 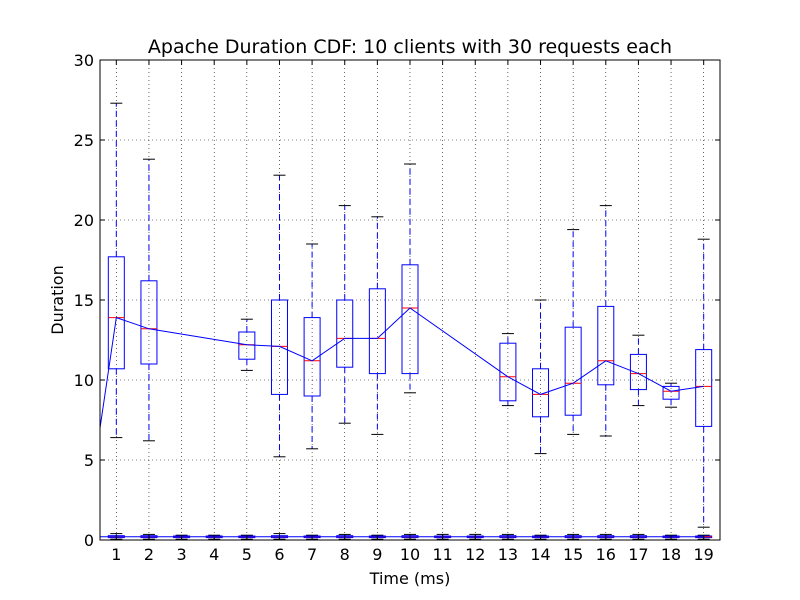 What do you see at coordinates (214, 554) in the screenshot?
I see `x-tick-label: 4` at bounding box center [214, 554].